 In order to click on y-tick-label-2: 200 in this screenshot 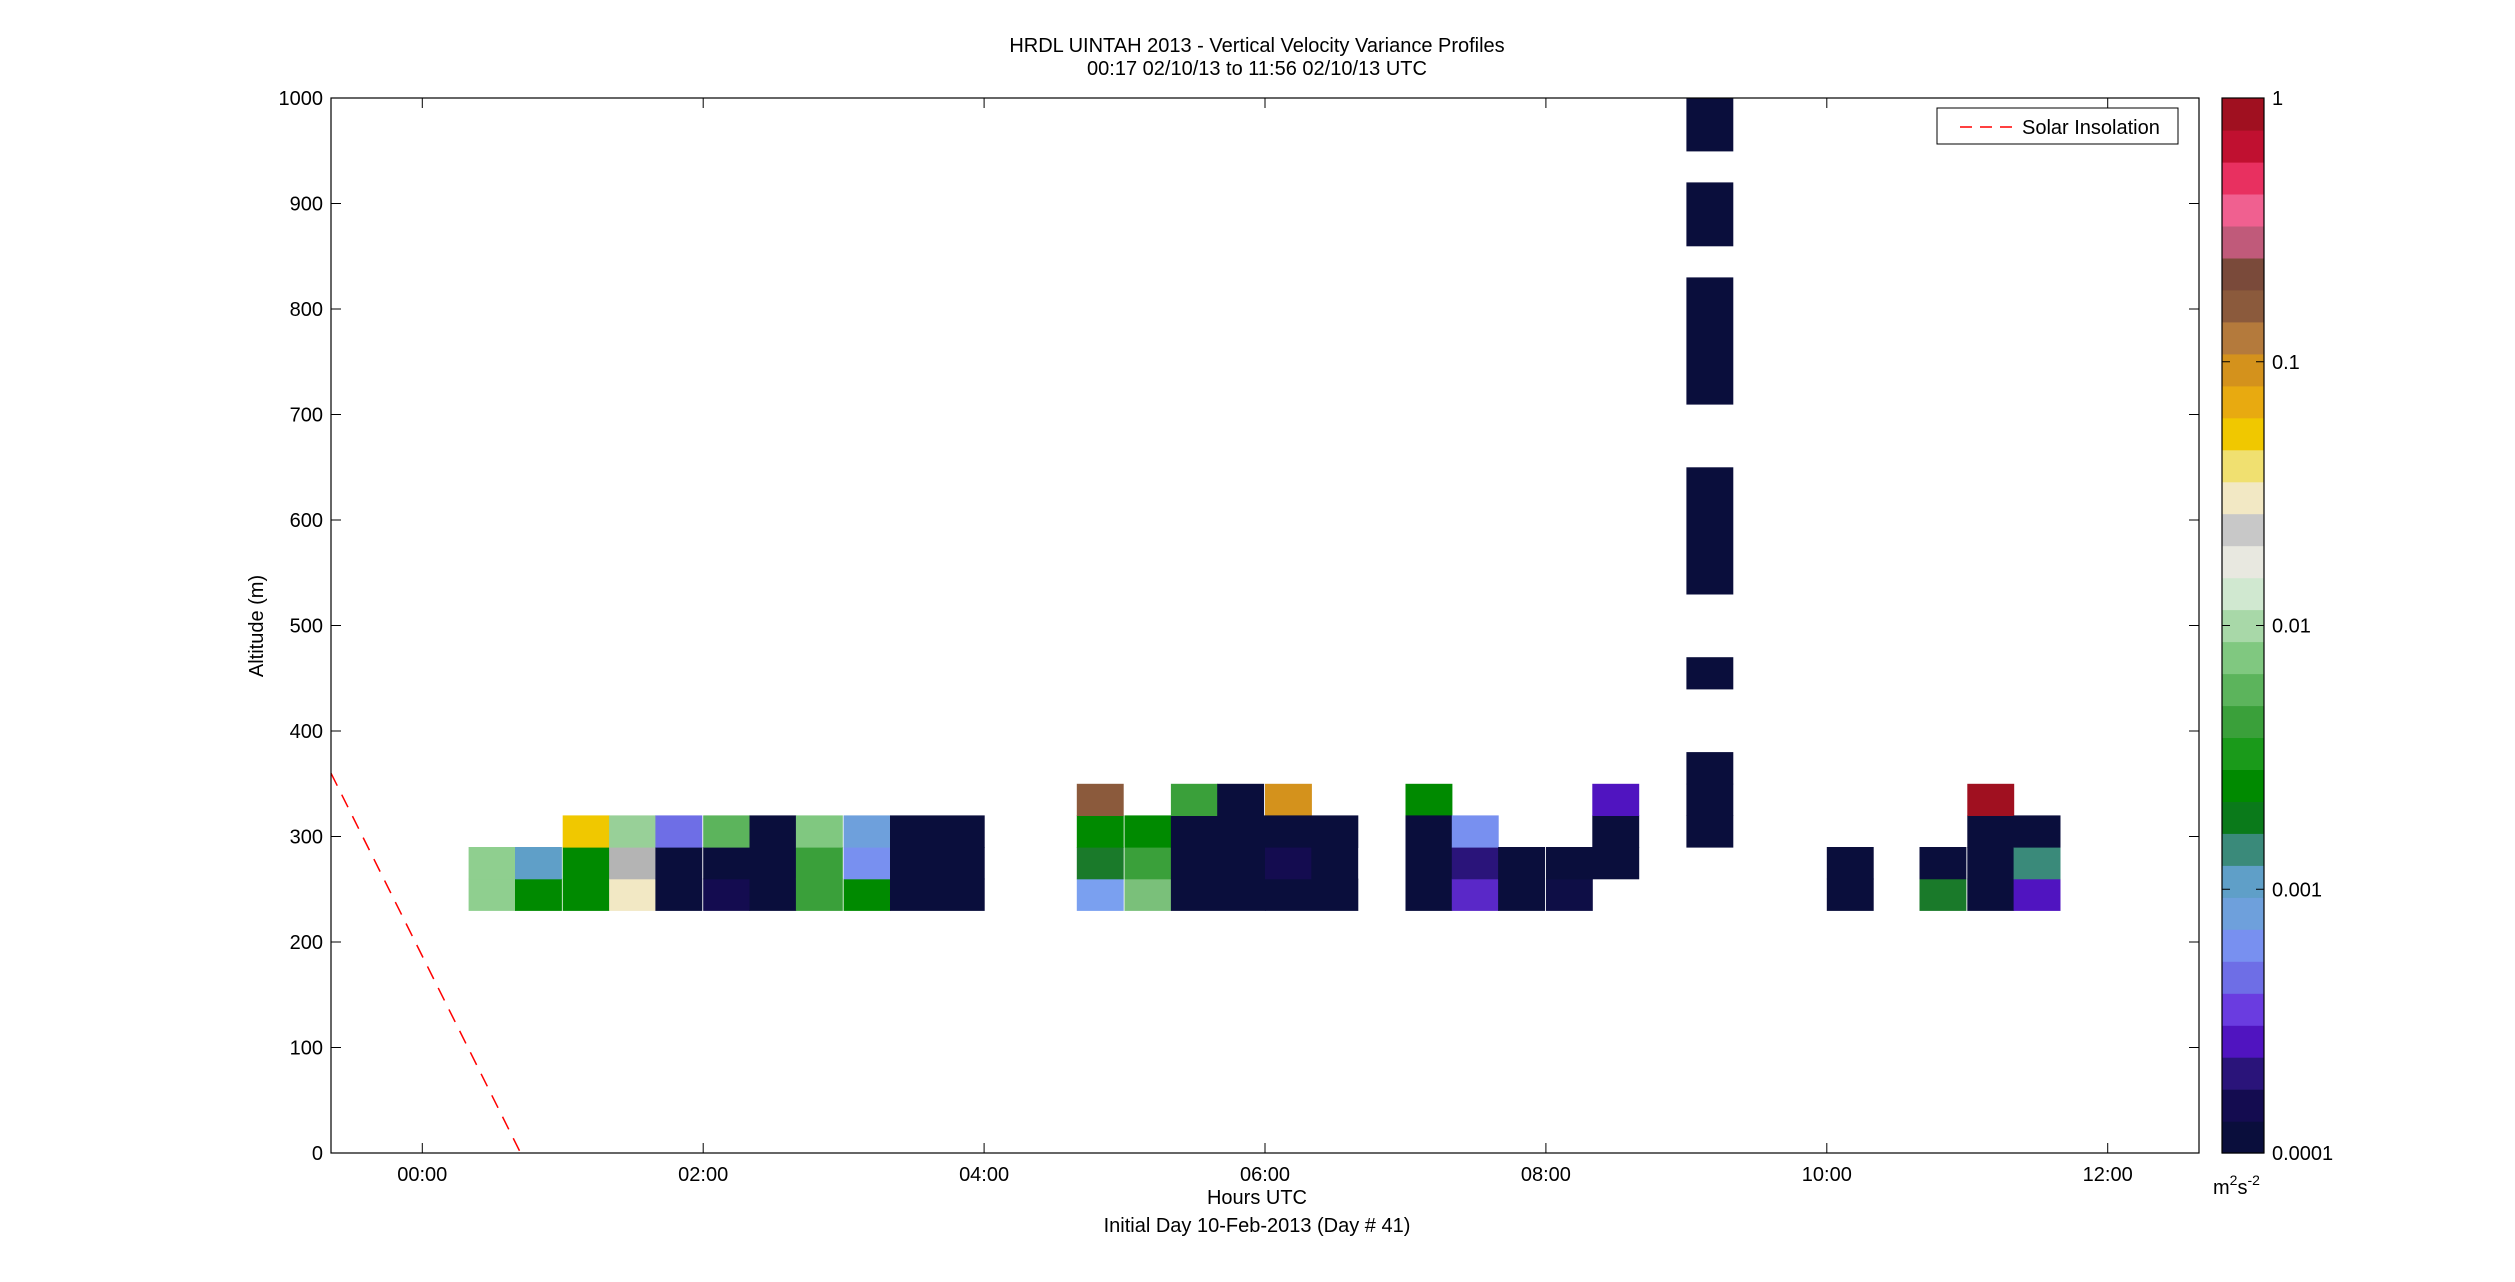, I will do `click(306, 943)`.